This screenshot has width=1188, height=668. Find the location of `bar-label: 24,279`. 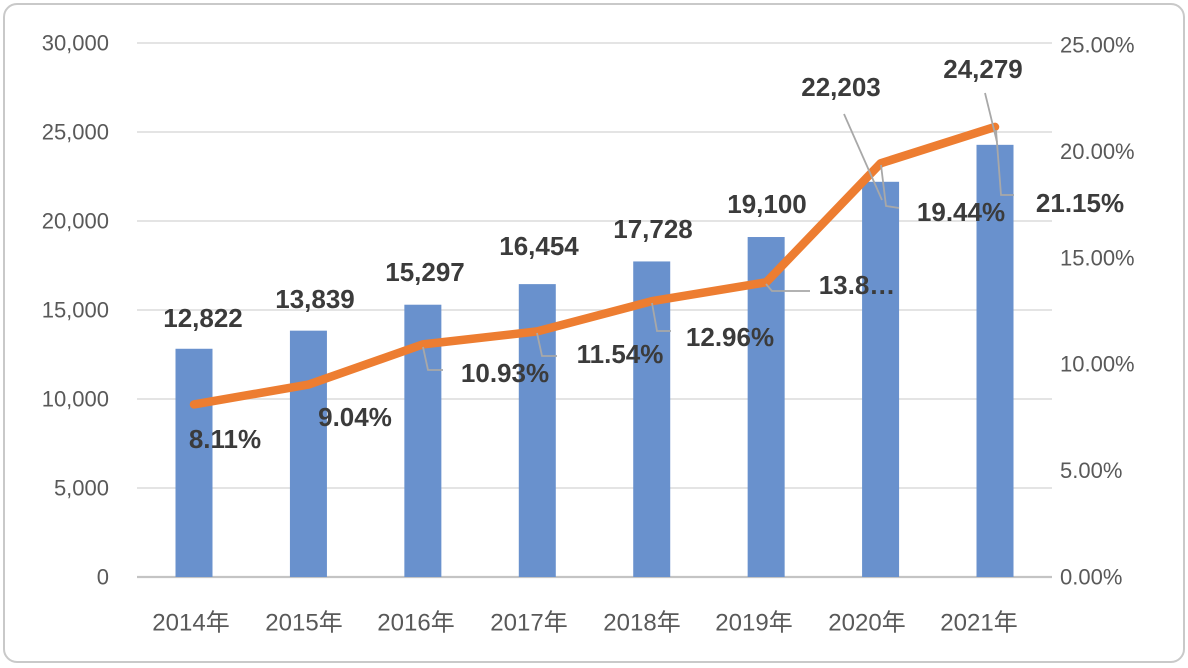

bar-label: 24,279 is located at coordinates (983, 69).